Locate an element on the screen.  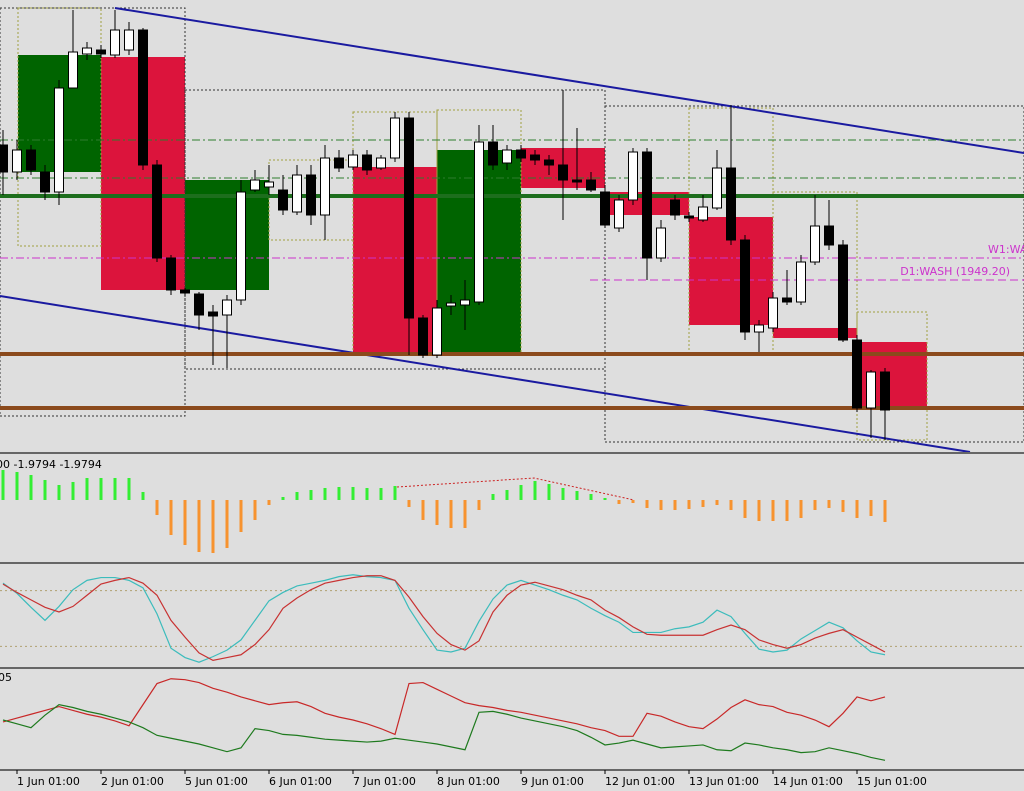
x-tick-label: 14 Jun 01:00 is located at coordinates (808, 781).